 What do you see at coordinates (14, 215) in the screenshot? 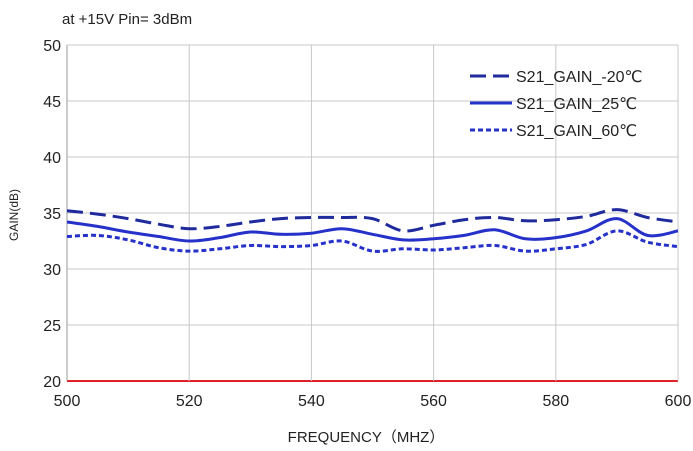
I see `y-axis-label: GAIN(dB)` at bounding box center [14, 215].